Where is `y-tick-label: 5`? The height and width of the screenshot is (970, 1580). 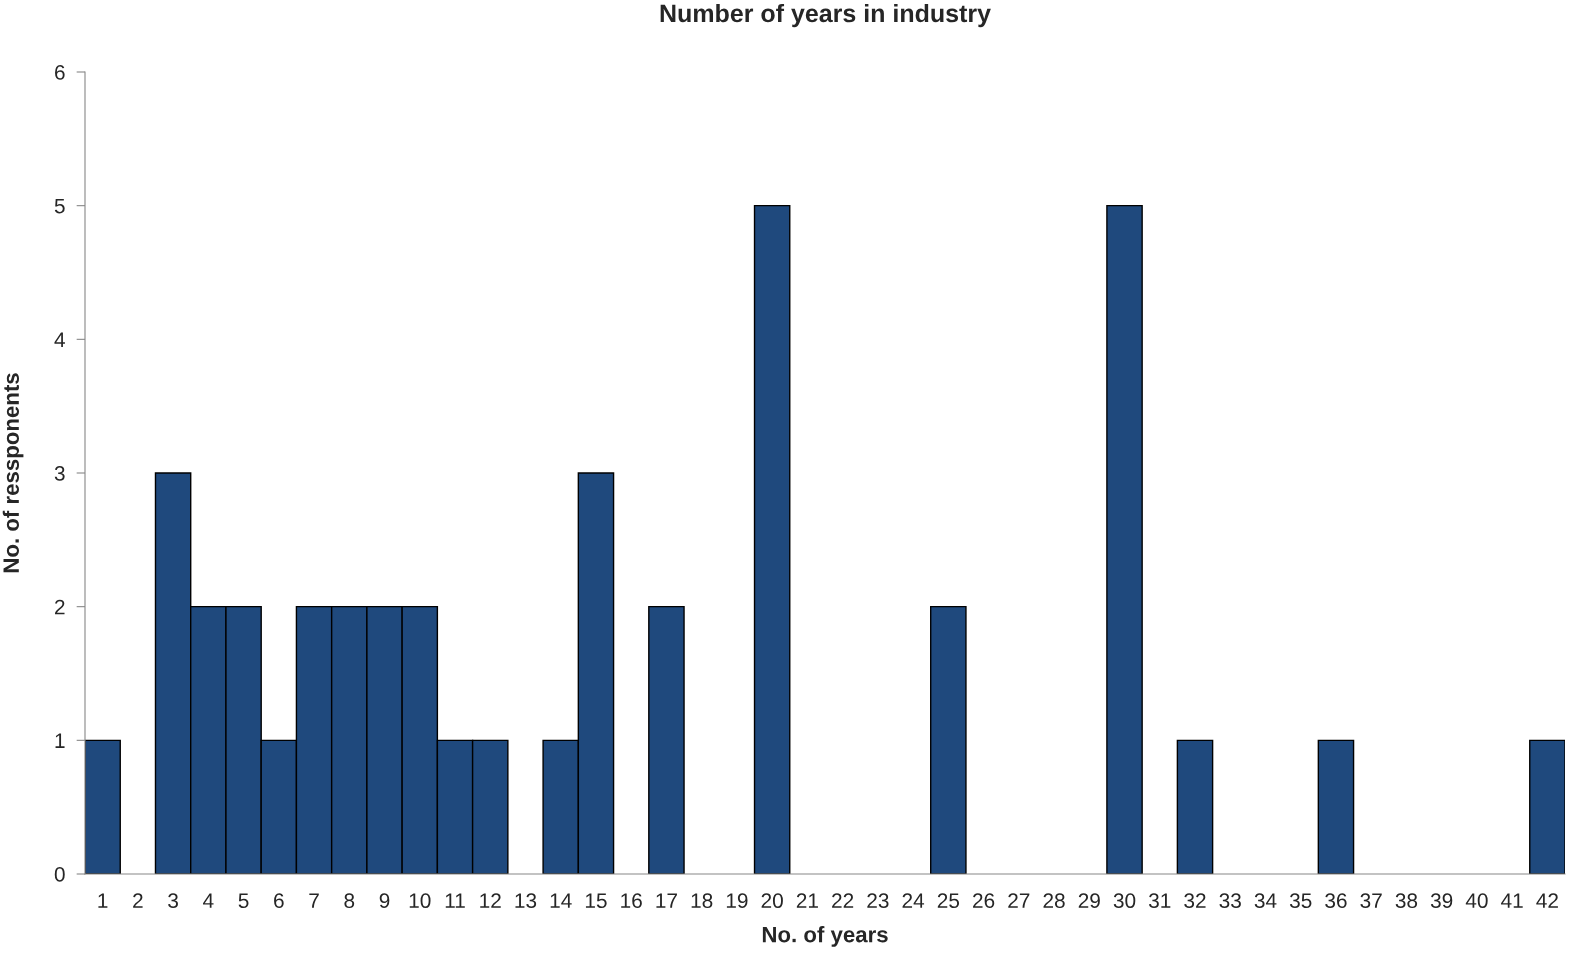
y-tick-label: 5 is located at coordinates (59, 206).